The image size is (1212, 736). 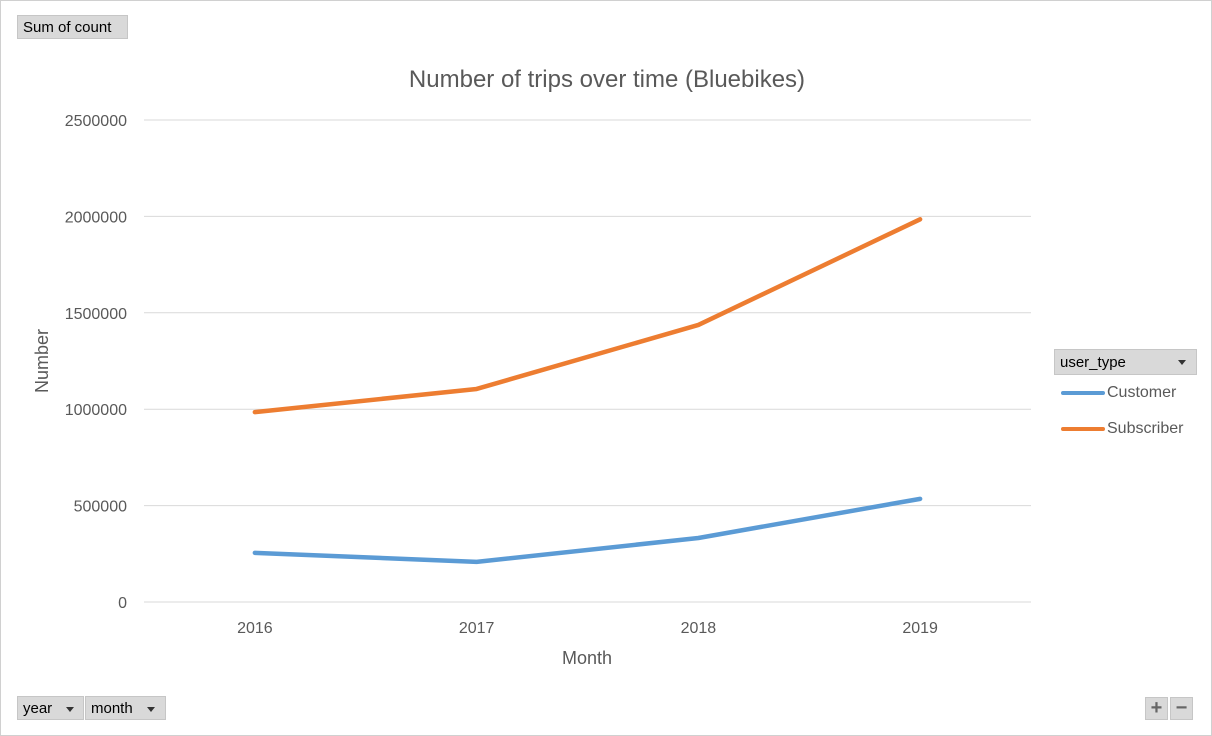 I want to click on legend-item-subscriber: Subscriber, so click(x=1122, y=429).